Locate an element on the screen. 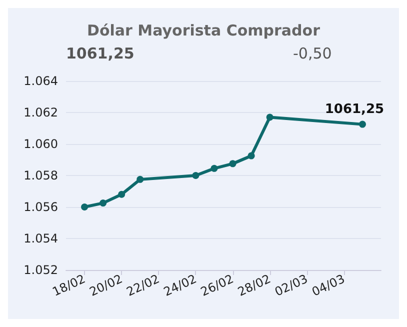 This screenshot has width=407, height=327. data-label: 1061,25 is located at coordinates (354, 109).